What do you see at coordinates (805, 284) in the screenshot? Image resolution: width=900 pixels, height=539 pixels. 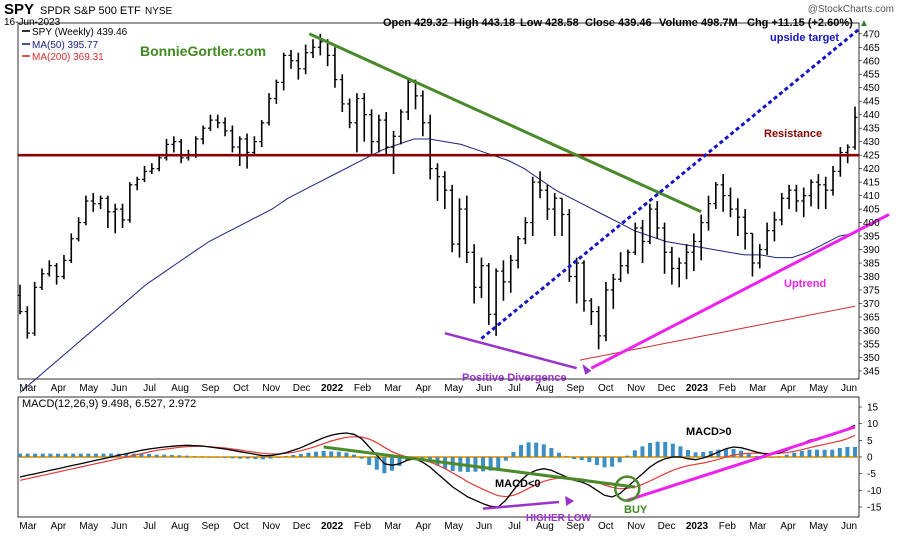 I see `uptrend-label: Uptrend` at bounding box center [805, 284].